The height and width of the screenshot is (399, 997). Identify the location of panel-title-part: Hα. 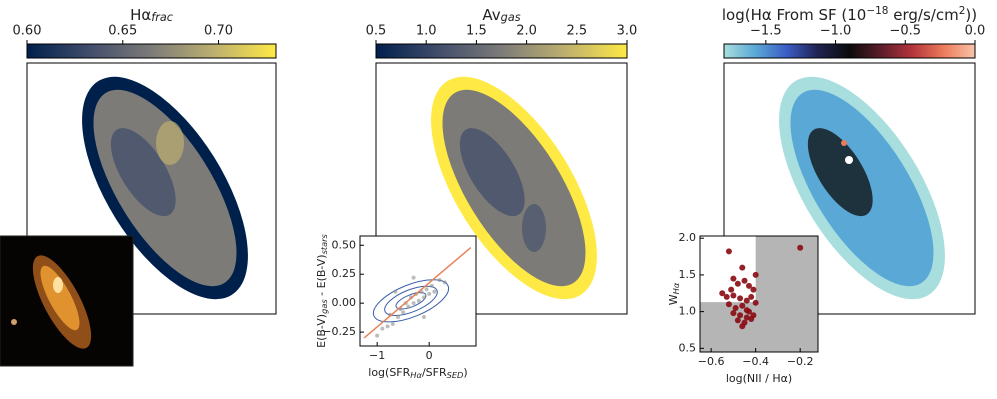
(140, 15).